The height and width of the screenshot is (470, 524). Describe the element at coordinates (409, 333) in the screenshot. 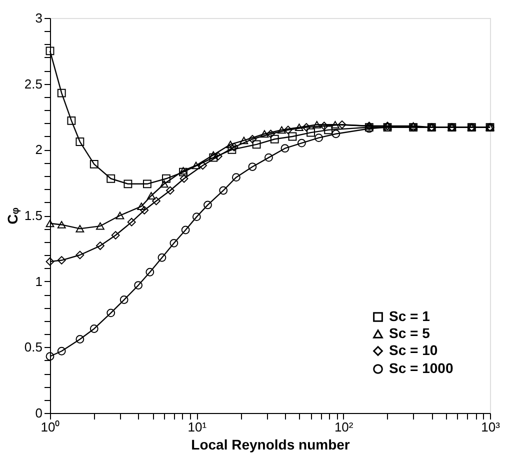

I see `legend-label: Sc = 5` at that location.